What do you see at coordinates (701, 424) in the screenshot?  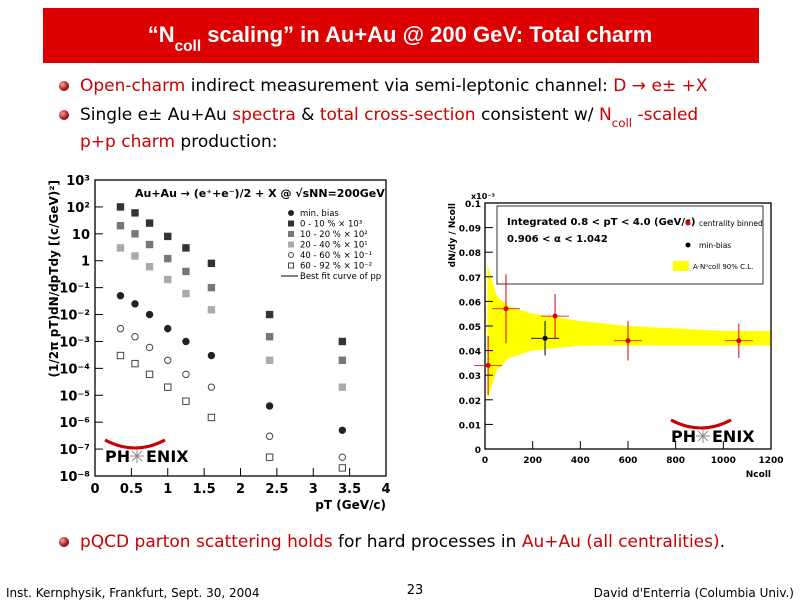 I see `logo-arc` at bounding box center [701, 424].